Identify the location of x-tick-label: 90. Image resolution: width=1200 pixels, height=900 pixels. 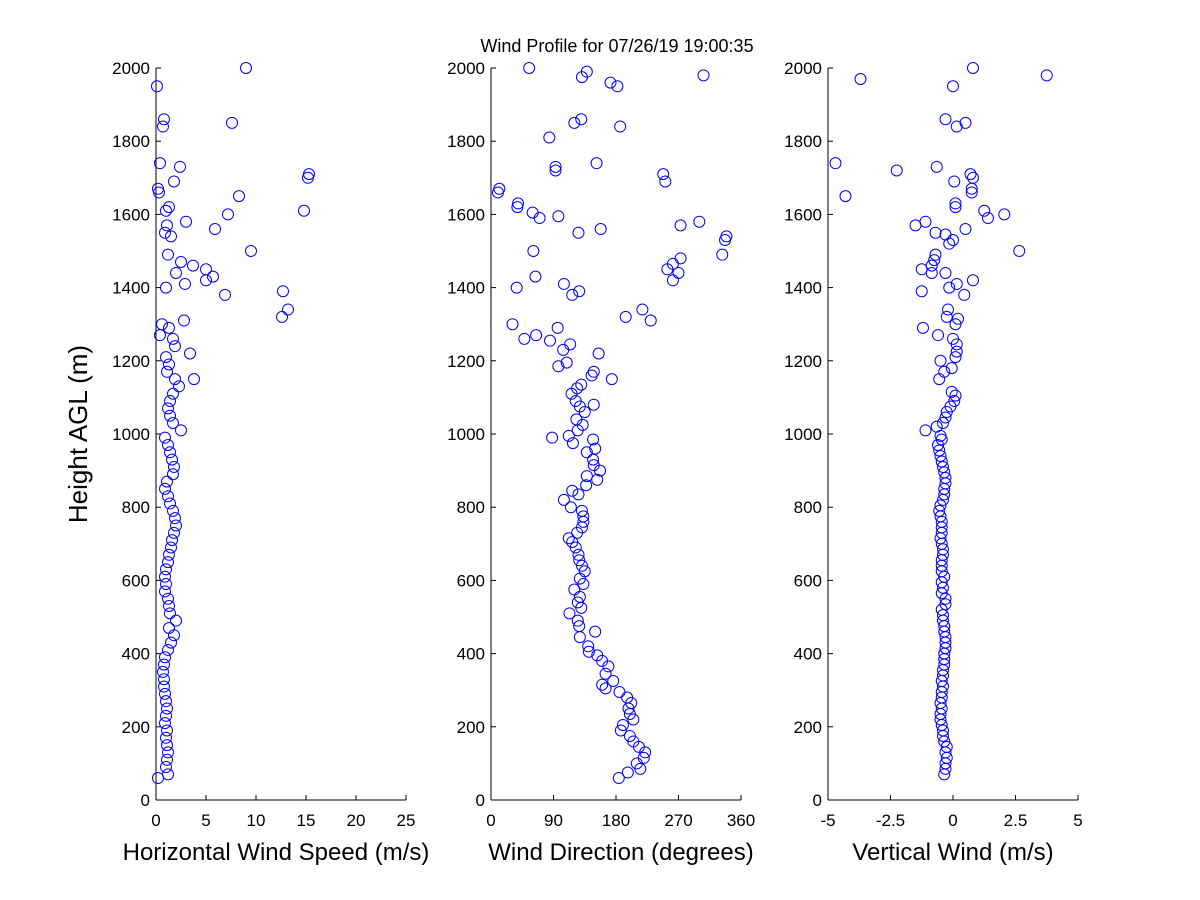
(553, 820).